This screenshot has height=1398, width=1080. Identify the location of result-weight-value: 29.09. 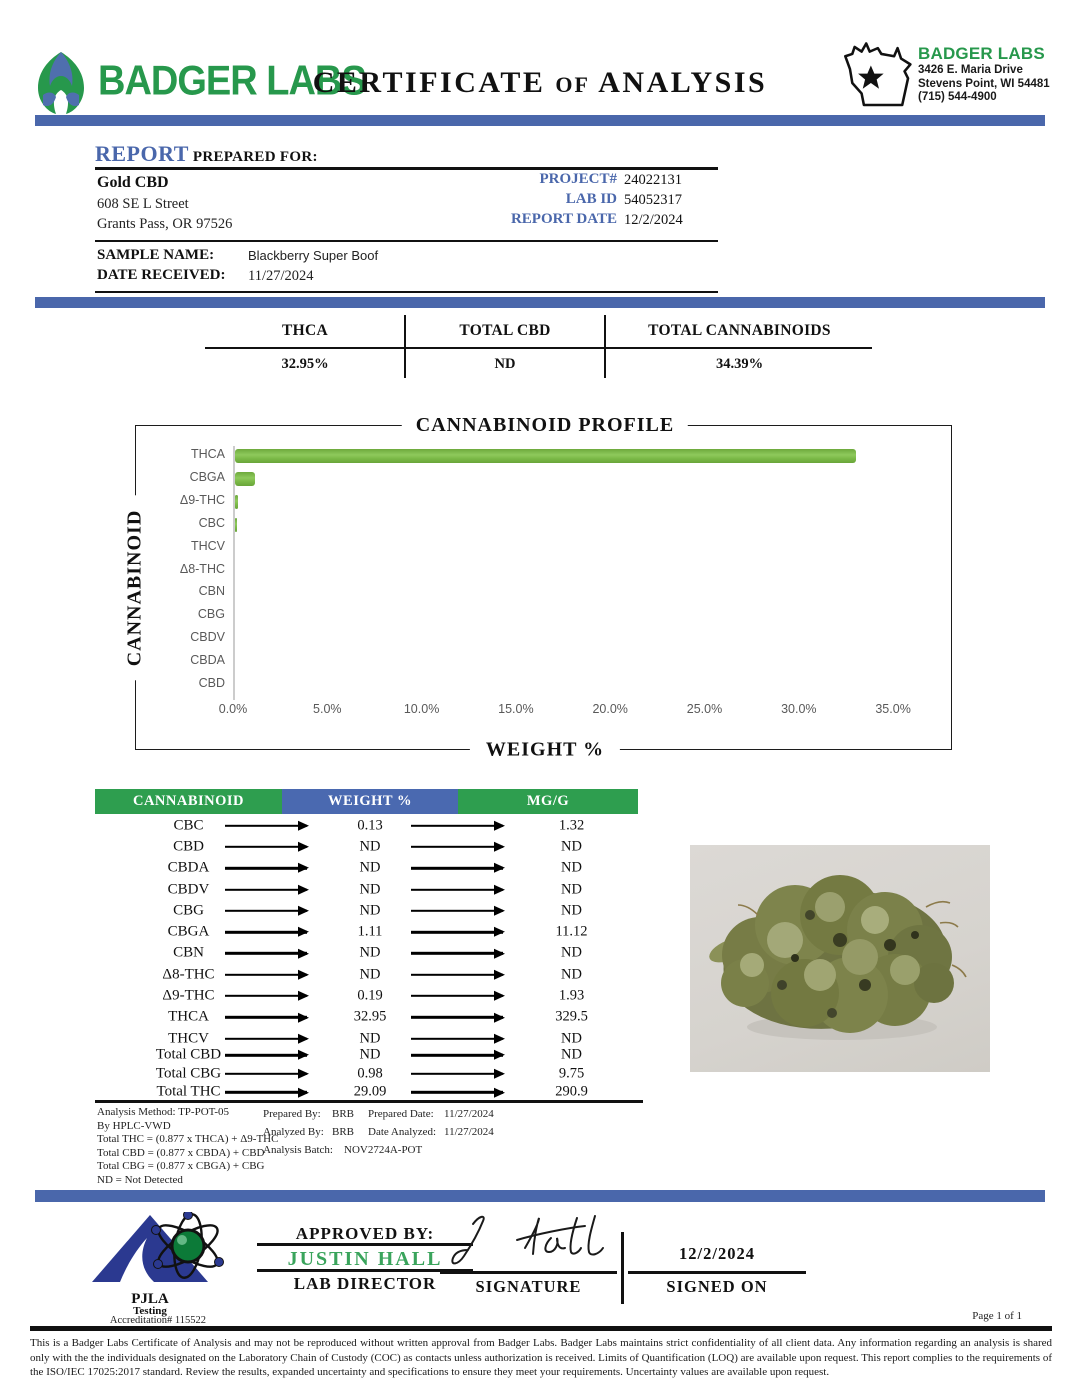
(370, 1091).